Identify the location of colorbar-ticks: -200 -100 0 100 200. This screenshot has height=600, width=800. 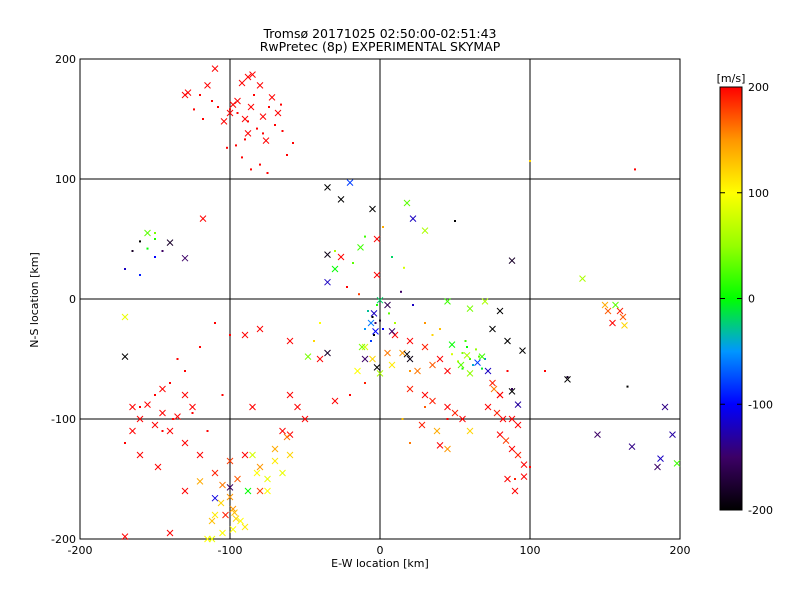
(746, 299).